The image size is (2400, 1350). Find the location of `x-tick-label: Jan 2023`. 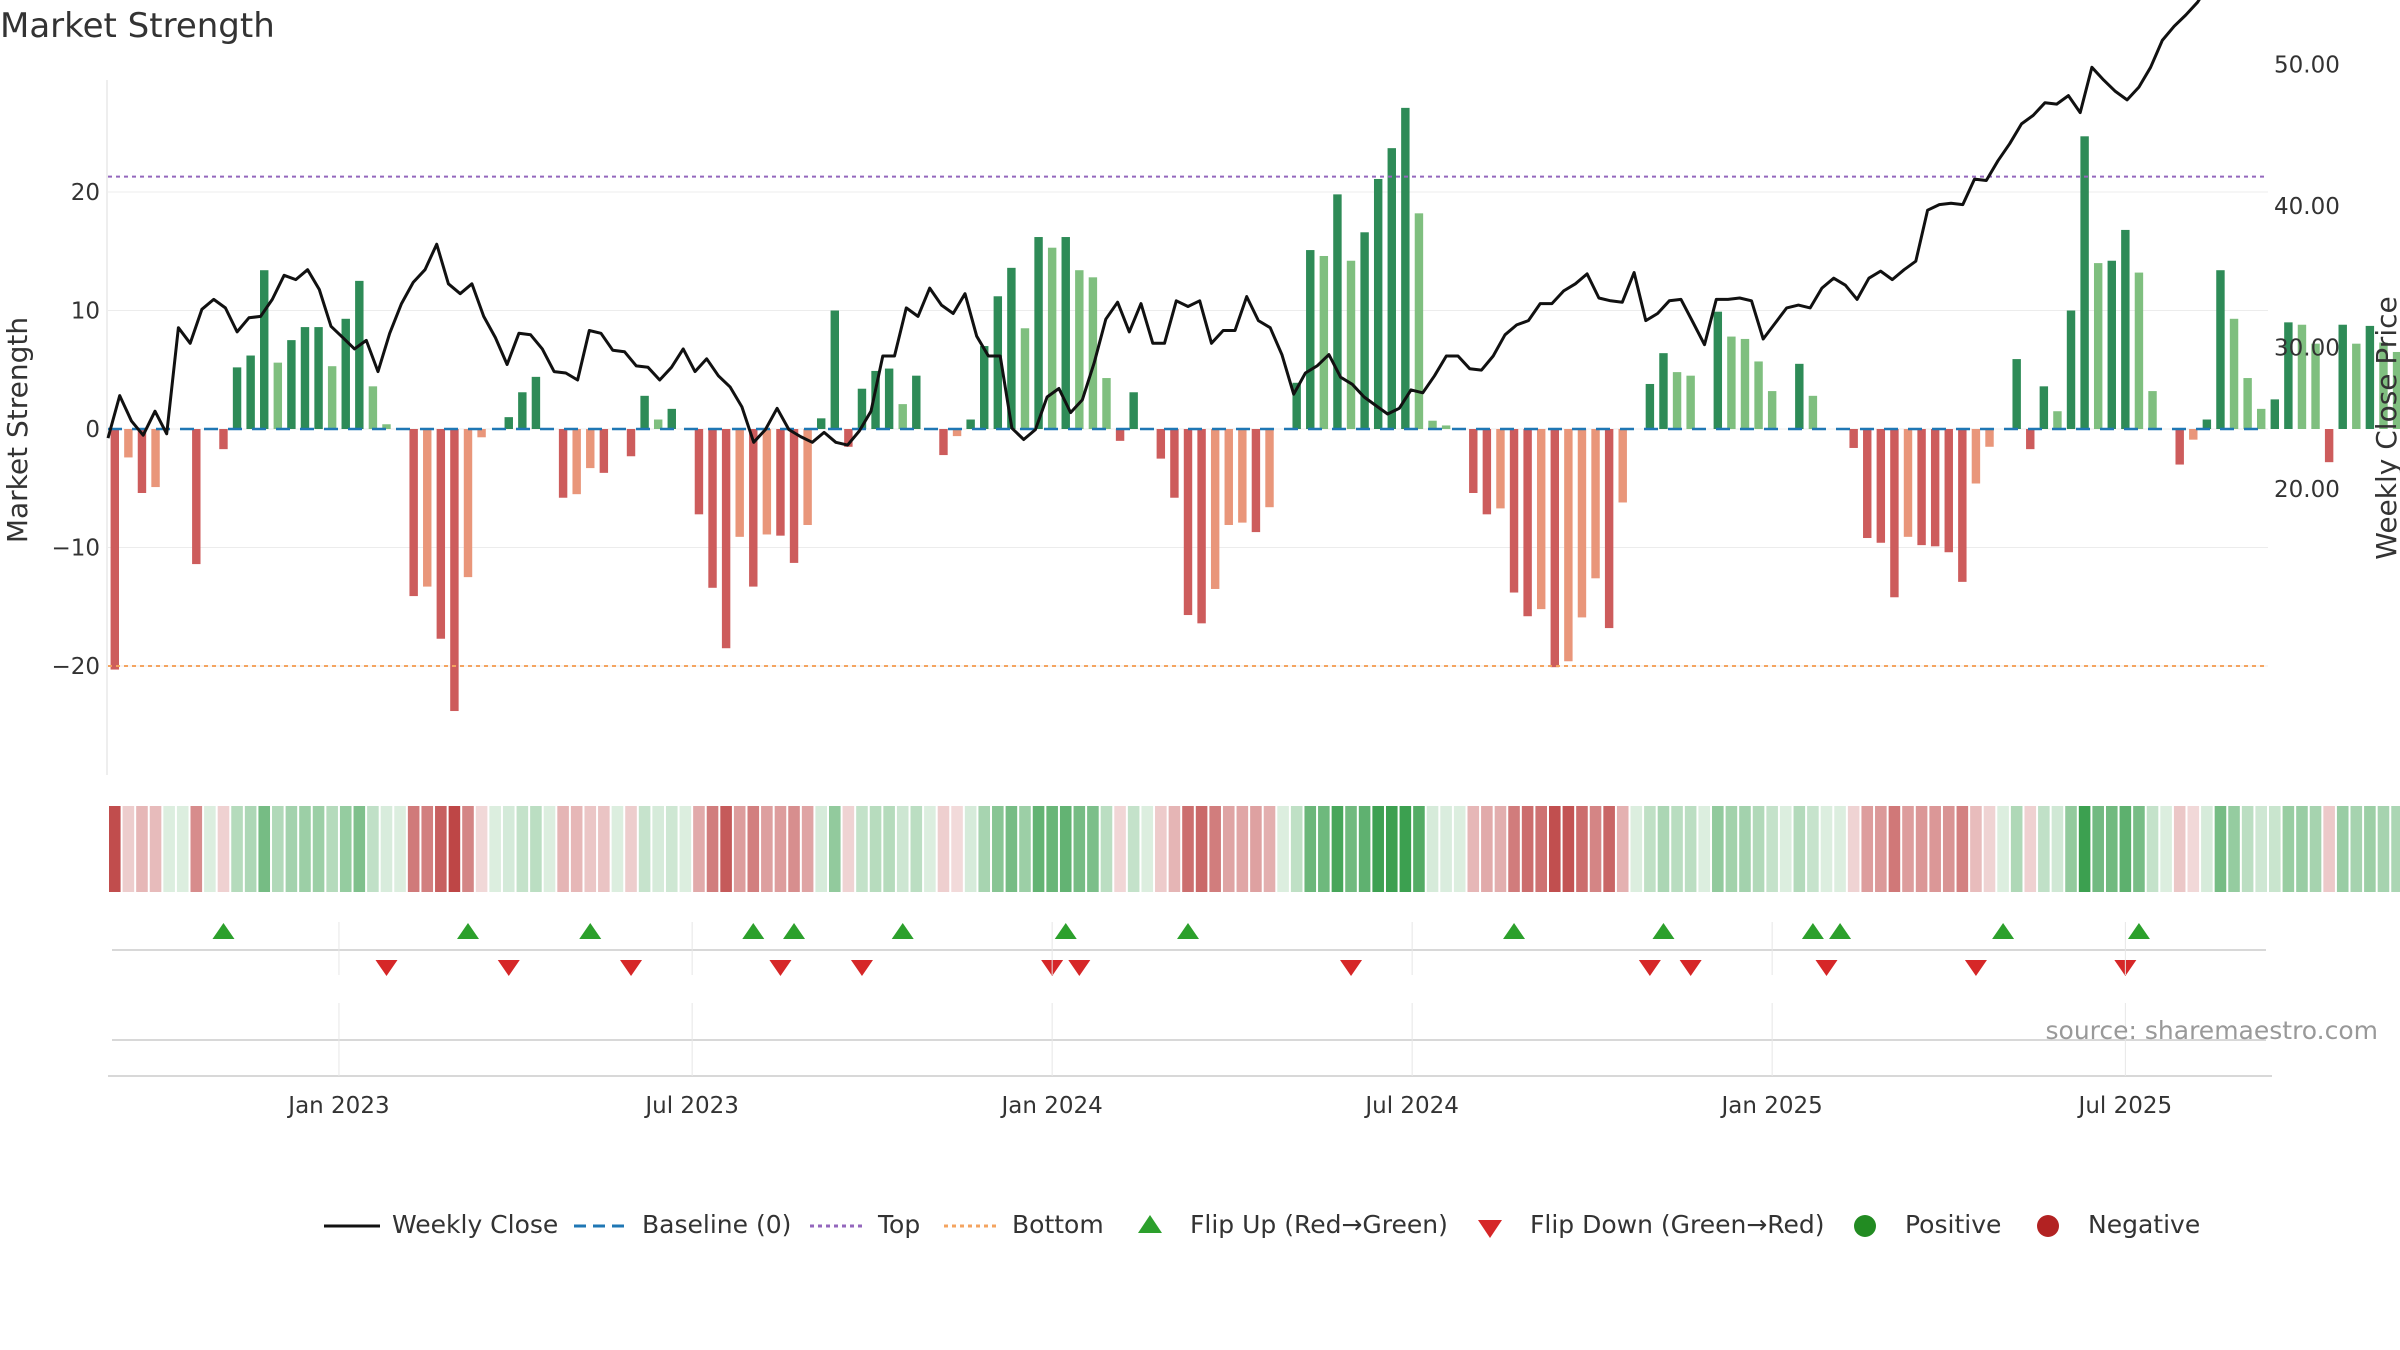

x-tick-label: Jan 2023 is located at coordinates (337, 1106).